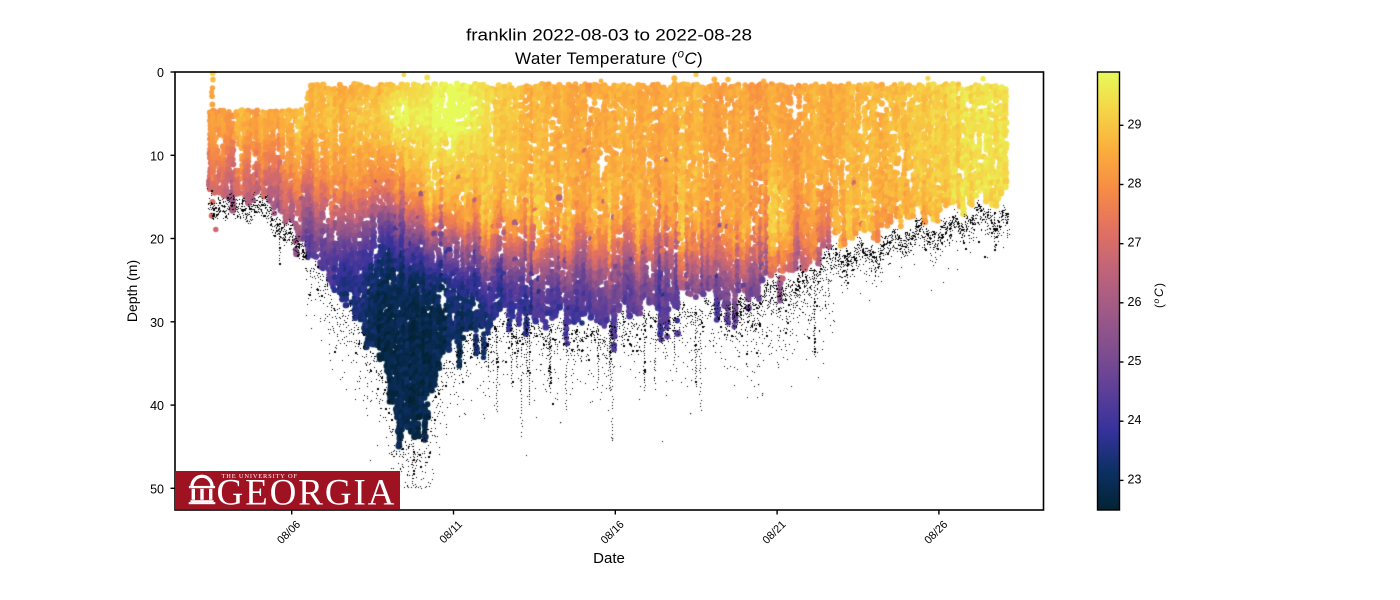 This screenshot has height=600, width=1400. I want to click on svg-text: 28, so click(1135, 184).